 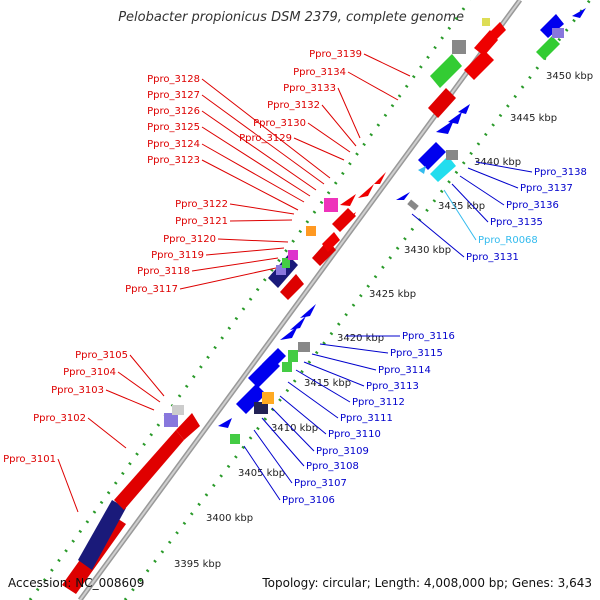 I want to click on gene-label-left: Ppro_3123, so click(x=173, y=160).